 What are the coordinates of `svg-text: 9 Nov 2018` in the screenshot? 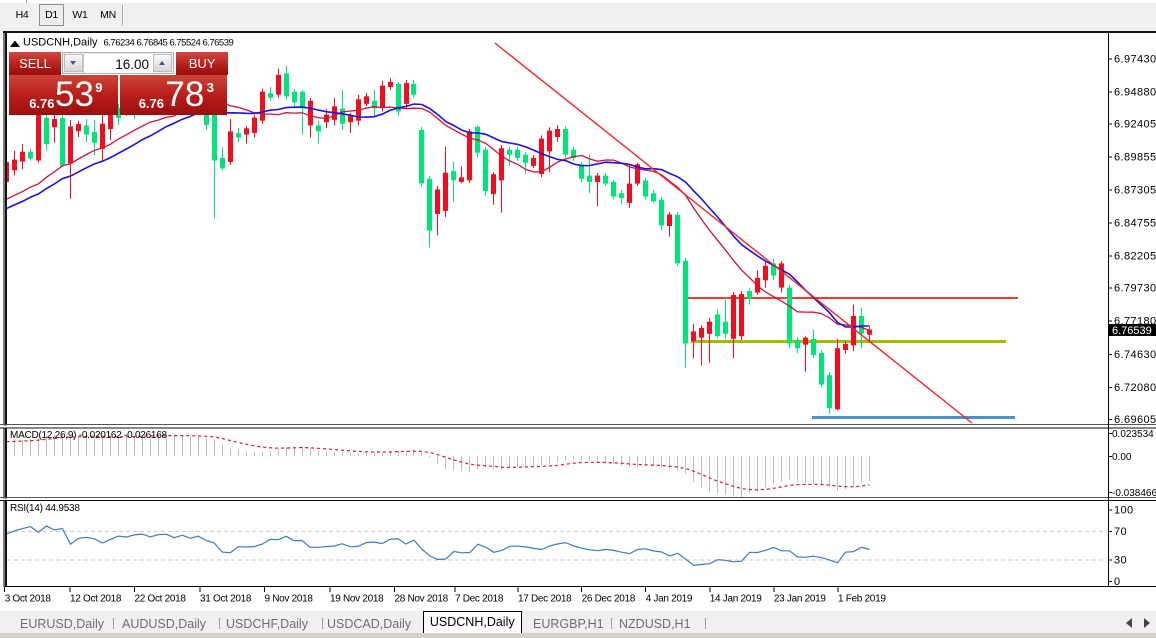 It's located at (289, 599).